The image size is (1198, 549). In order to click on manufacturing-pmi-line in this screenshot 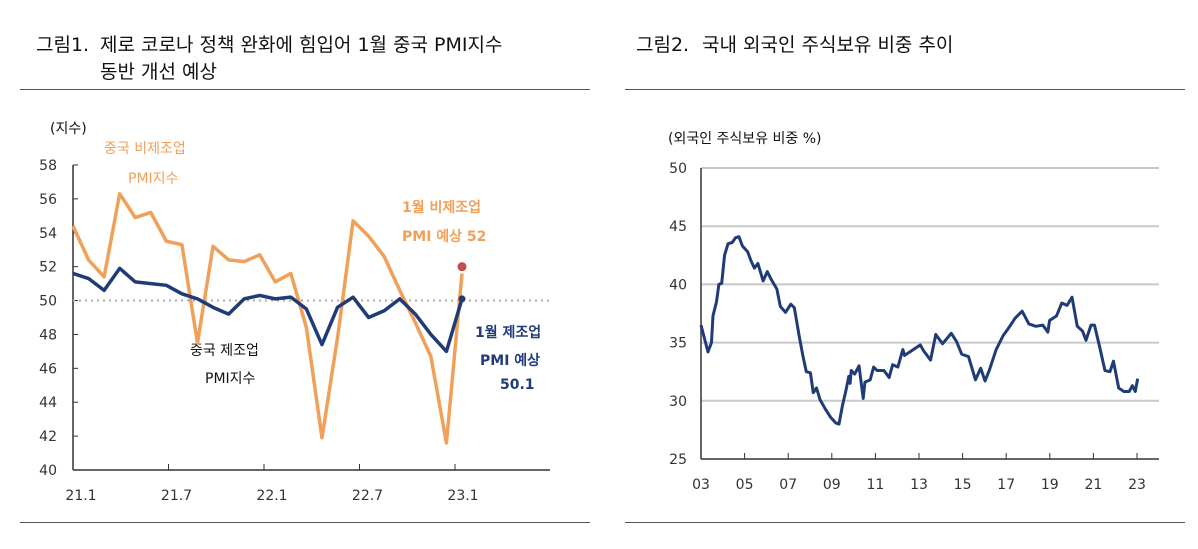, I will do `click(268, 310)`.